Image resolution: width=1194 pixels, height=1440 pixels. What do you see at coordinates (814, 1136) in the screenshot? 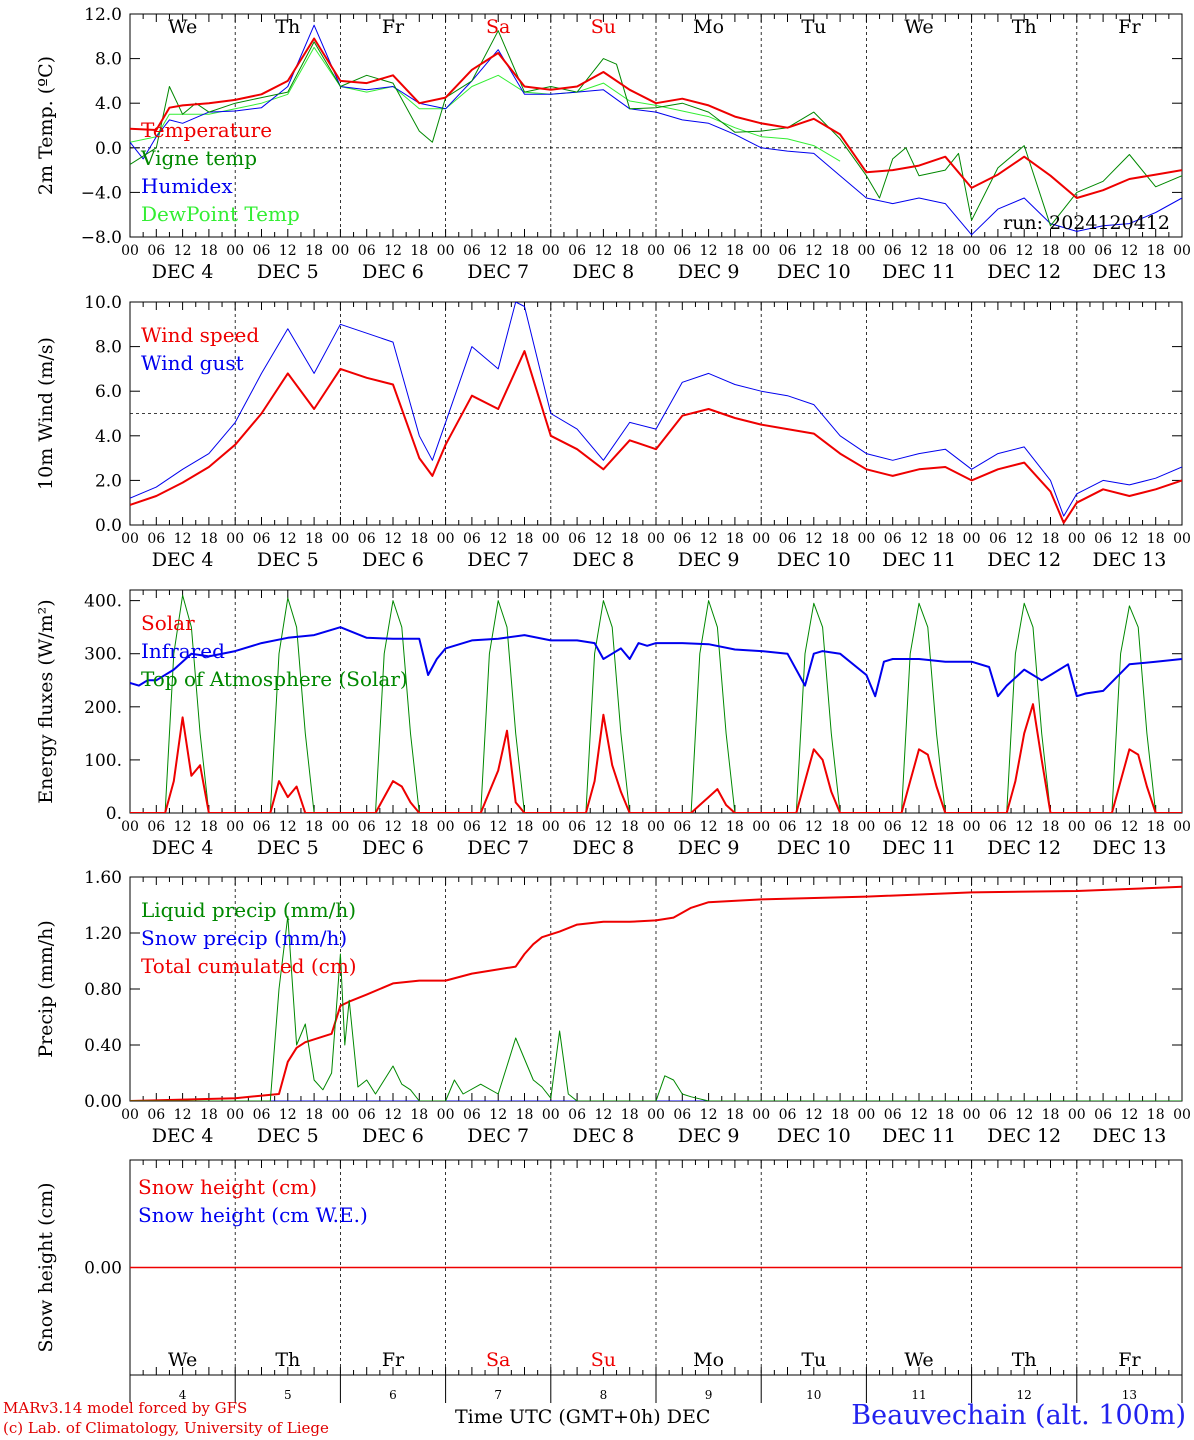
I see `x-date-label: DEC 10` at bounding box center [814, 1136].